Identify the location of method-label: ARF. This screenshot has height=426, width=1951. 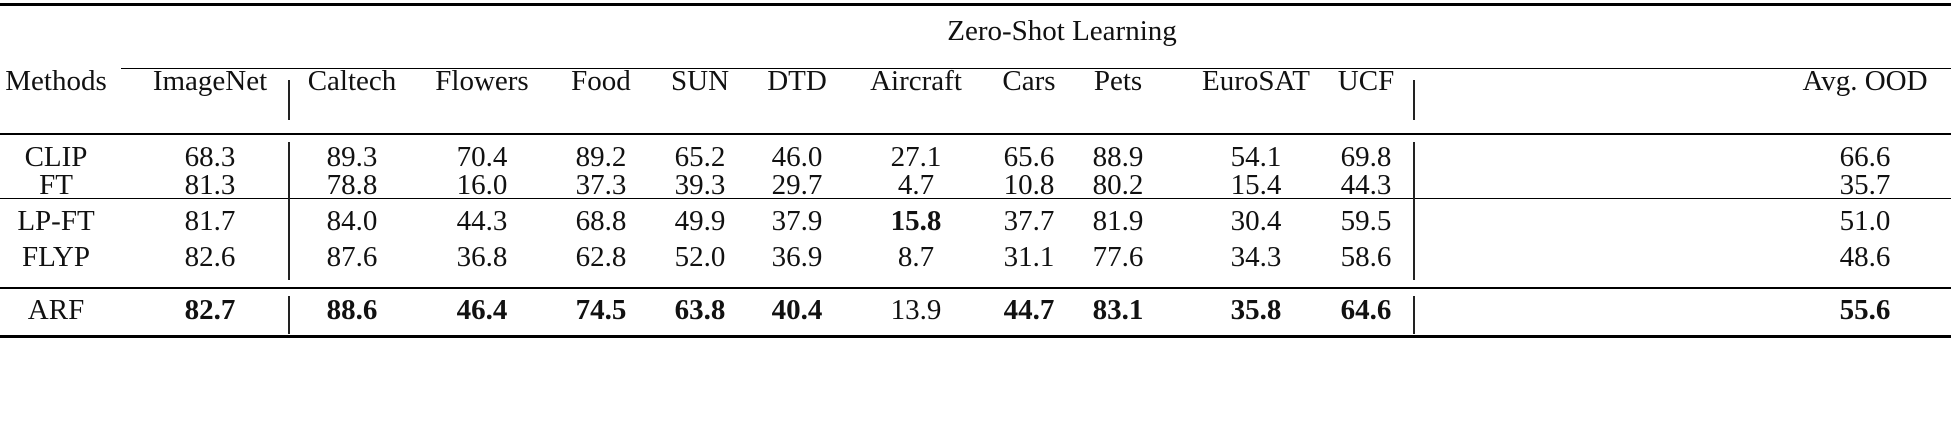
(56, 310).